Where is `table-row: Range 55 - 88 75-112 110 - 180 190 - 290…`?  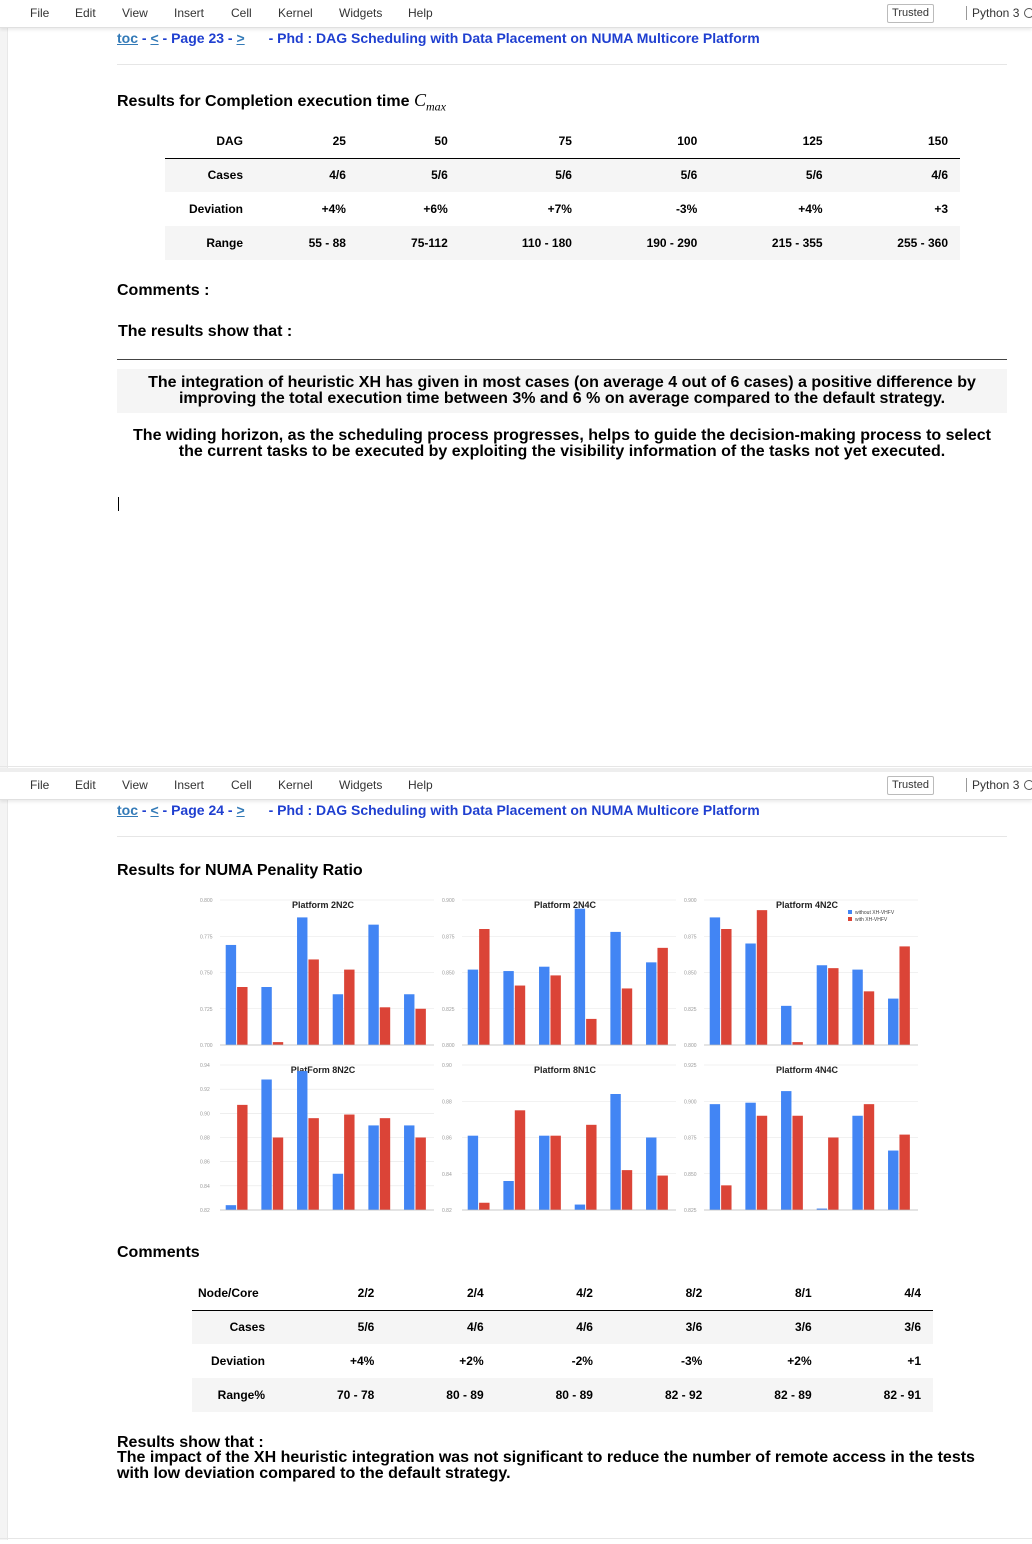
table-row: Range 55 - 88 75-112 110 - 180 190 - 290… is located at coordinates (562, 243).